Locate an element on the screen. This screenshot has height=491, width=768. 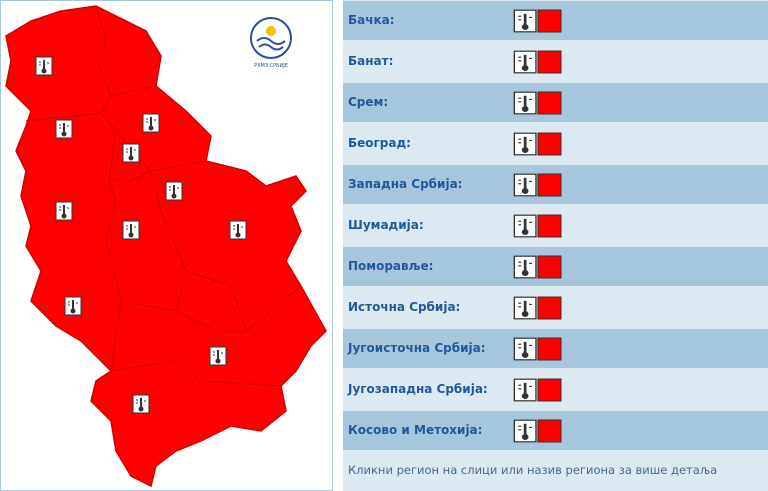
region-row: Југозападна Србија: is located at coordinates (555, 389).